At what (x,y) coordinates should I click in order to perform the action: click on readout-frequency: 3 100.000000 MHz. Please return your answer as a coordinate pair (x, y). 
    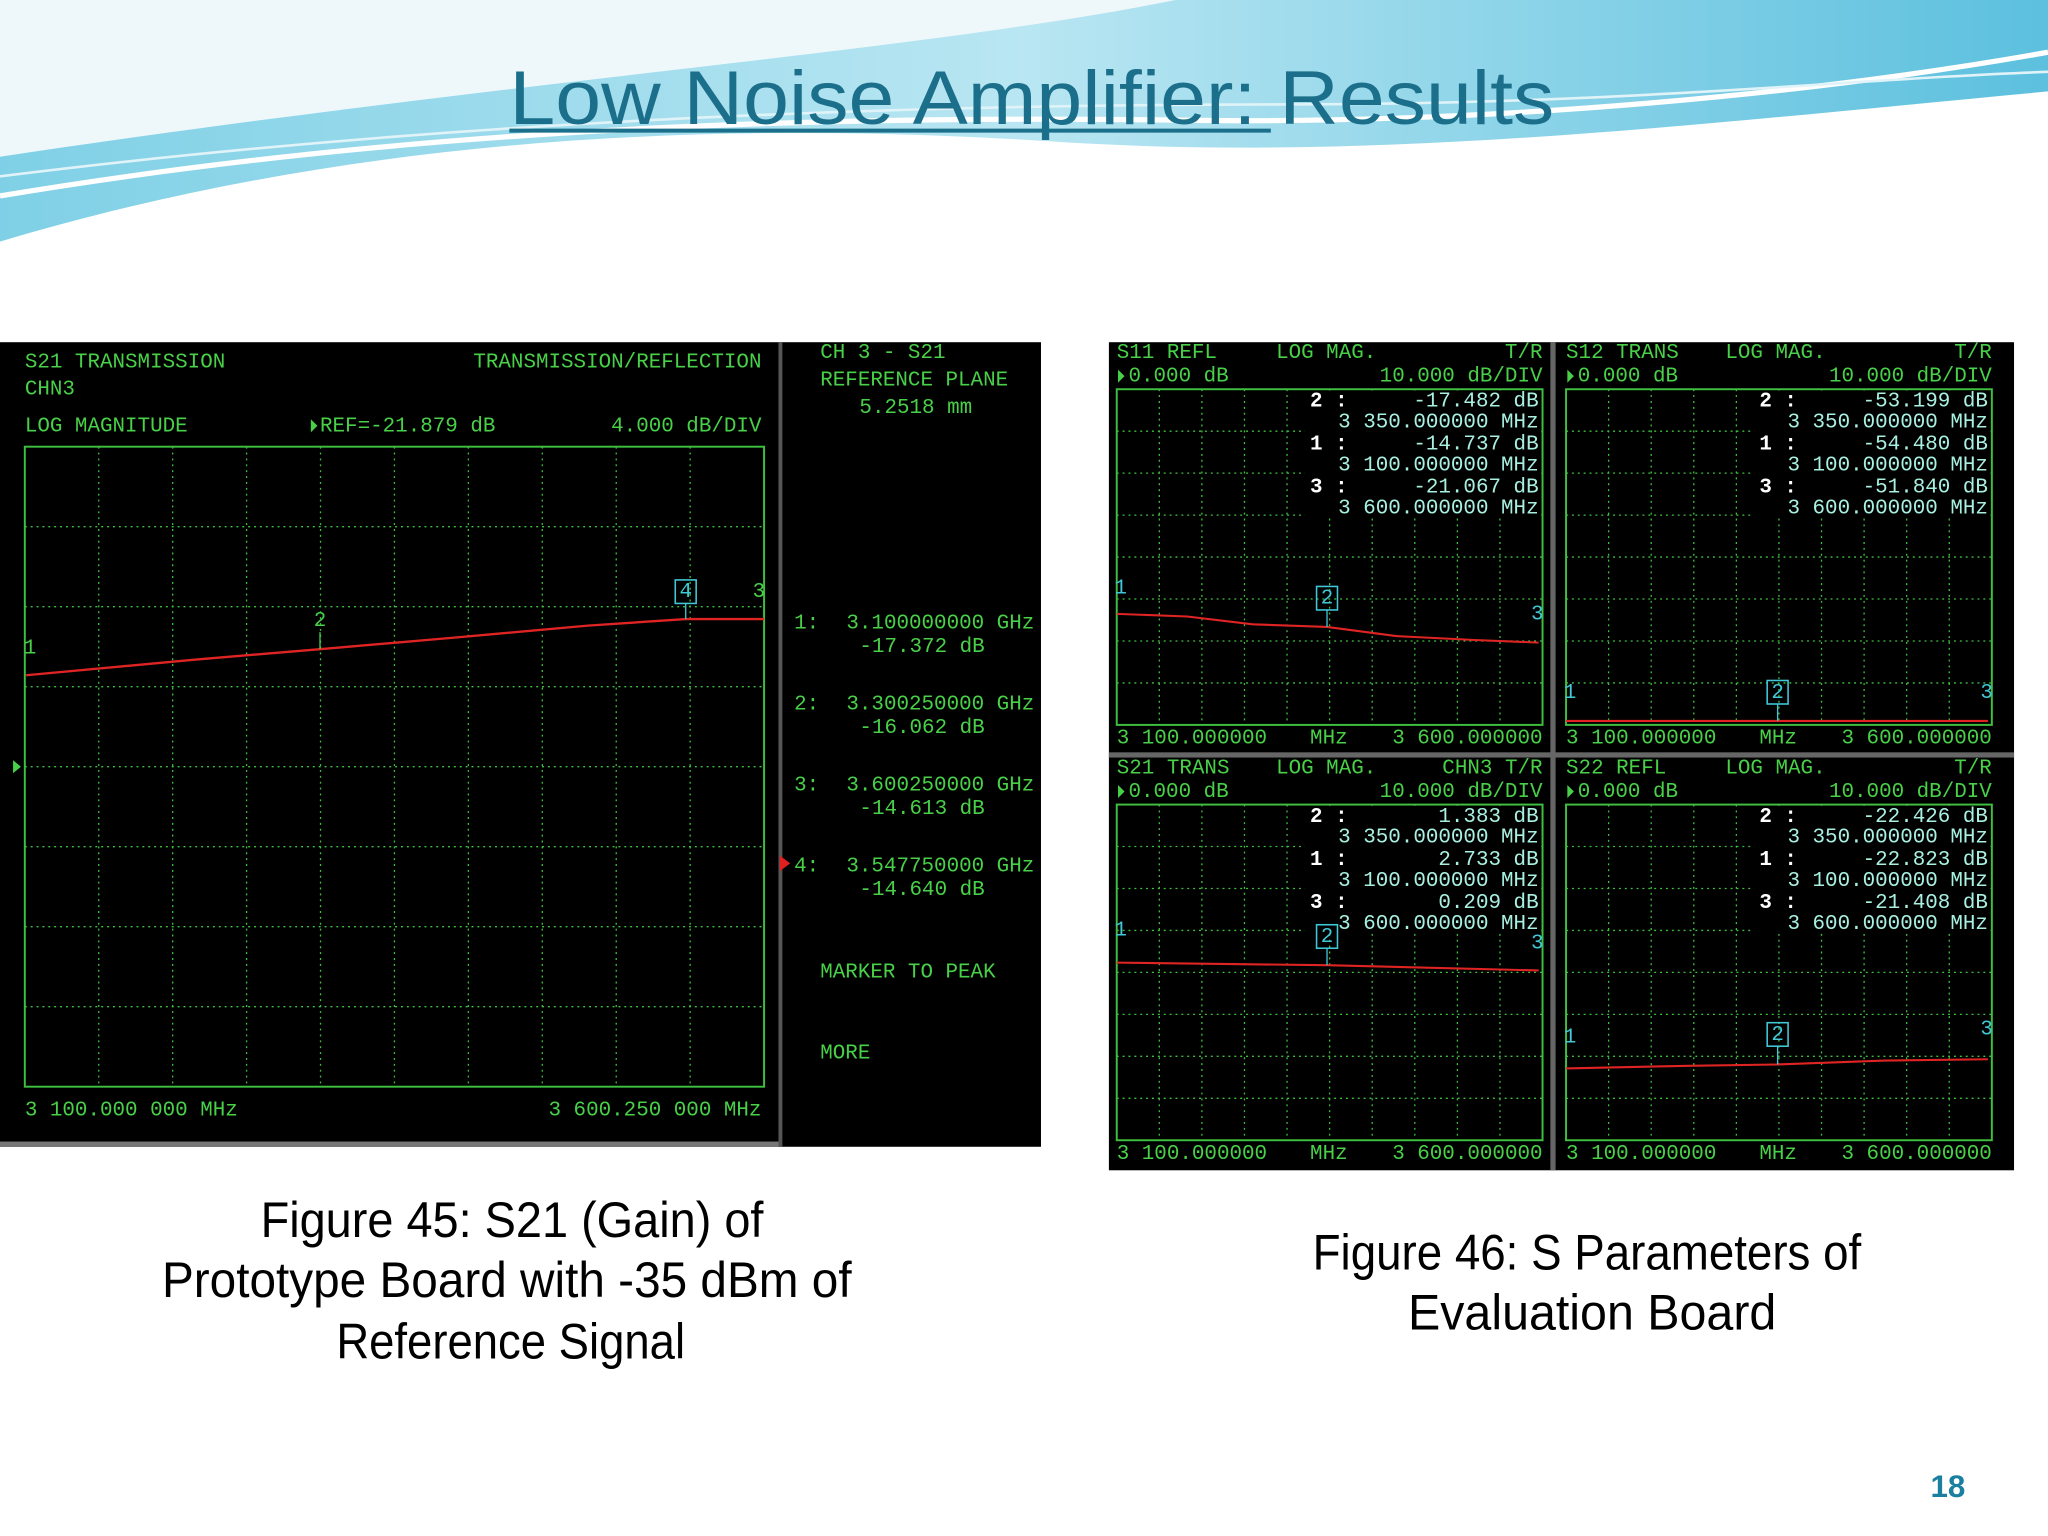
    Looking at the image, I should click on (1887, 465).